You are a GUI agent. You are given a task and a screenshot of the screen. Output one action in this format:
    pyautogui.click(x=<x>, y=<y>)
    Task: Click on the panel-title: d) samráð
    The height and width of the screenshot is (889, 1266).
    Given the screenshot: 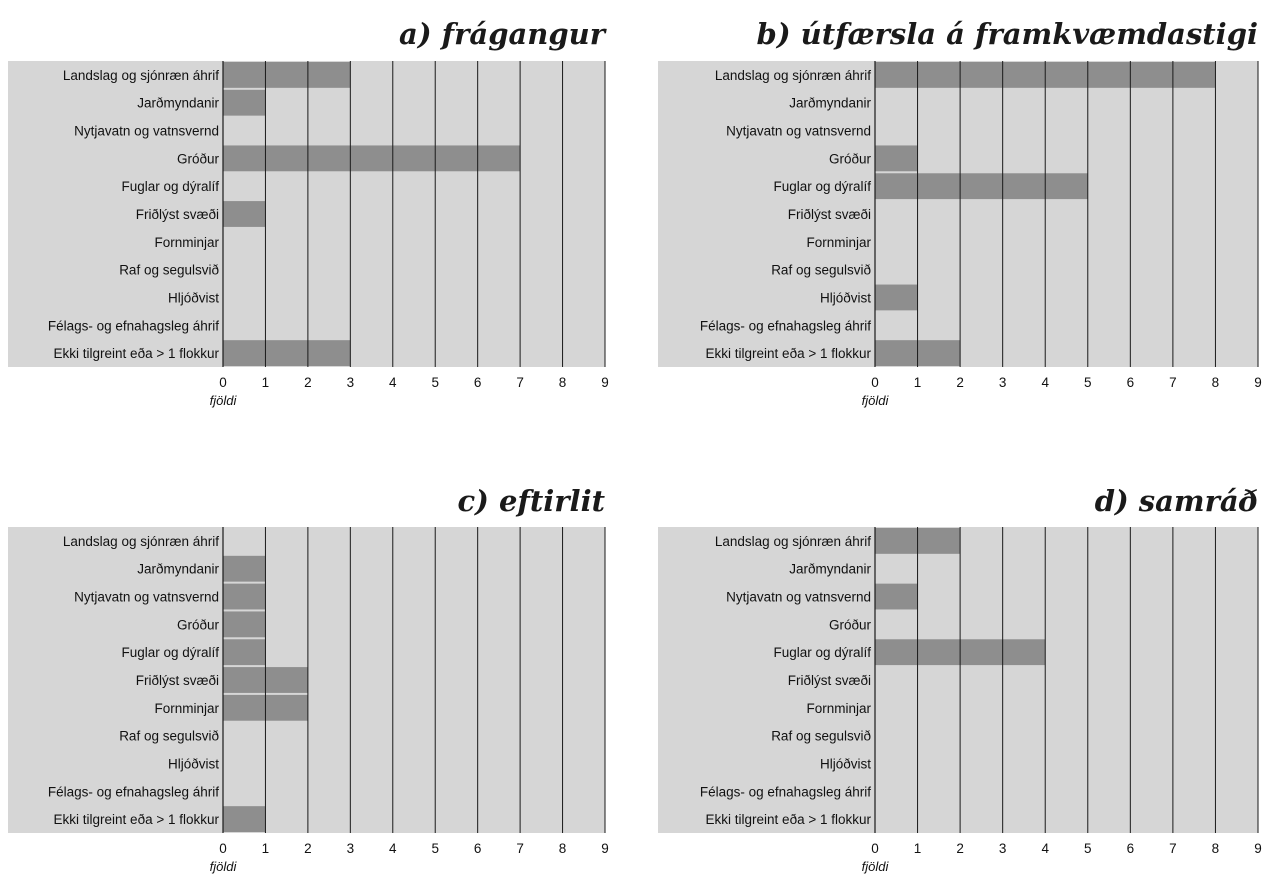 What is the action you would take?
    pyautogui.click(x=1176, y=501)
    